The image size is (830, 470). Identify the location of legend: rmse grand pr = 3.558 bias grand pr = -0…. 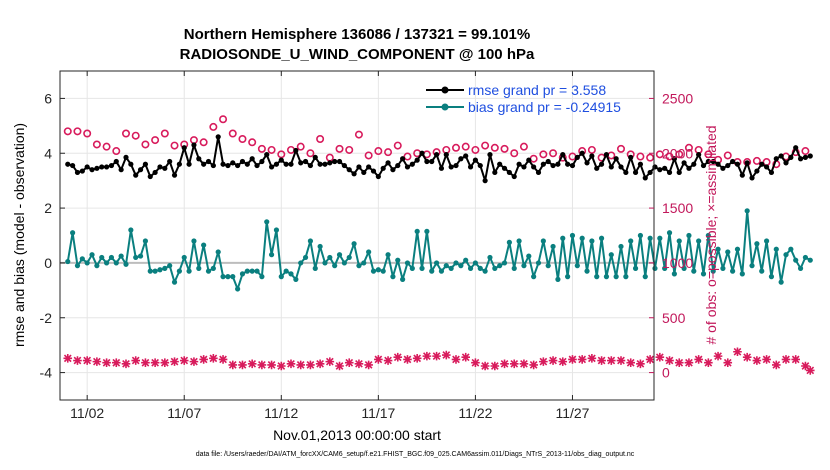
(523, 98).